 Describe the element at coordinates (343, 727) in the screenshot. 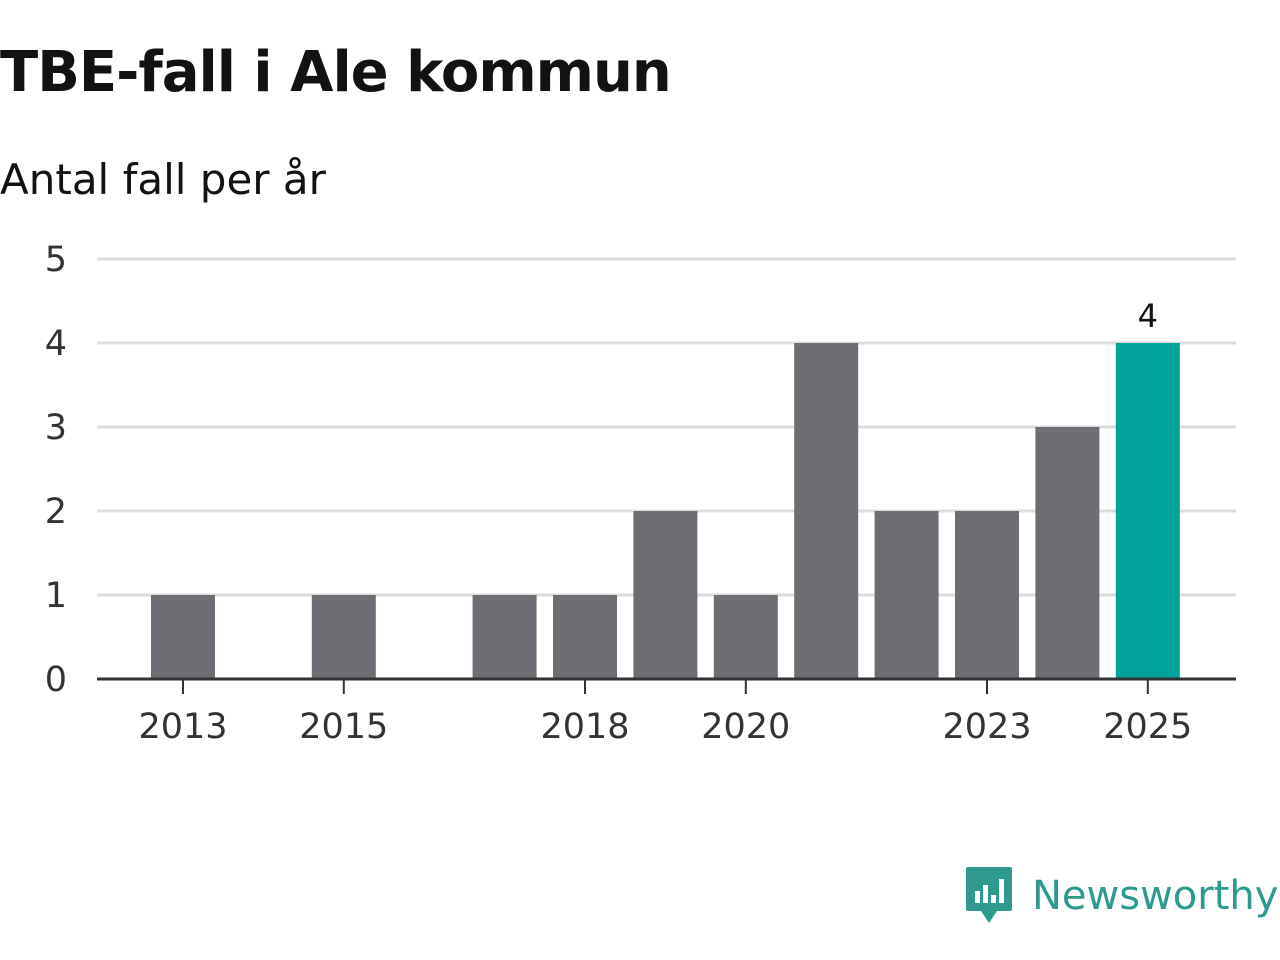

I see `x-tick-label: 2015` at that location.